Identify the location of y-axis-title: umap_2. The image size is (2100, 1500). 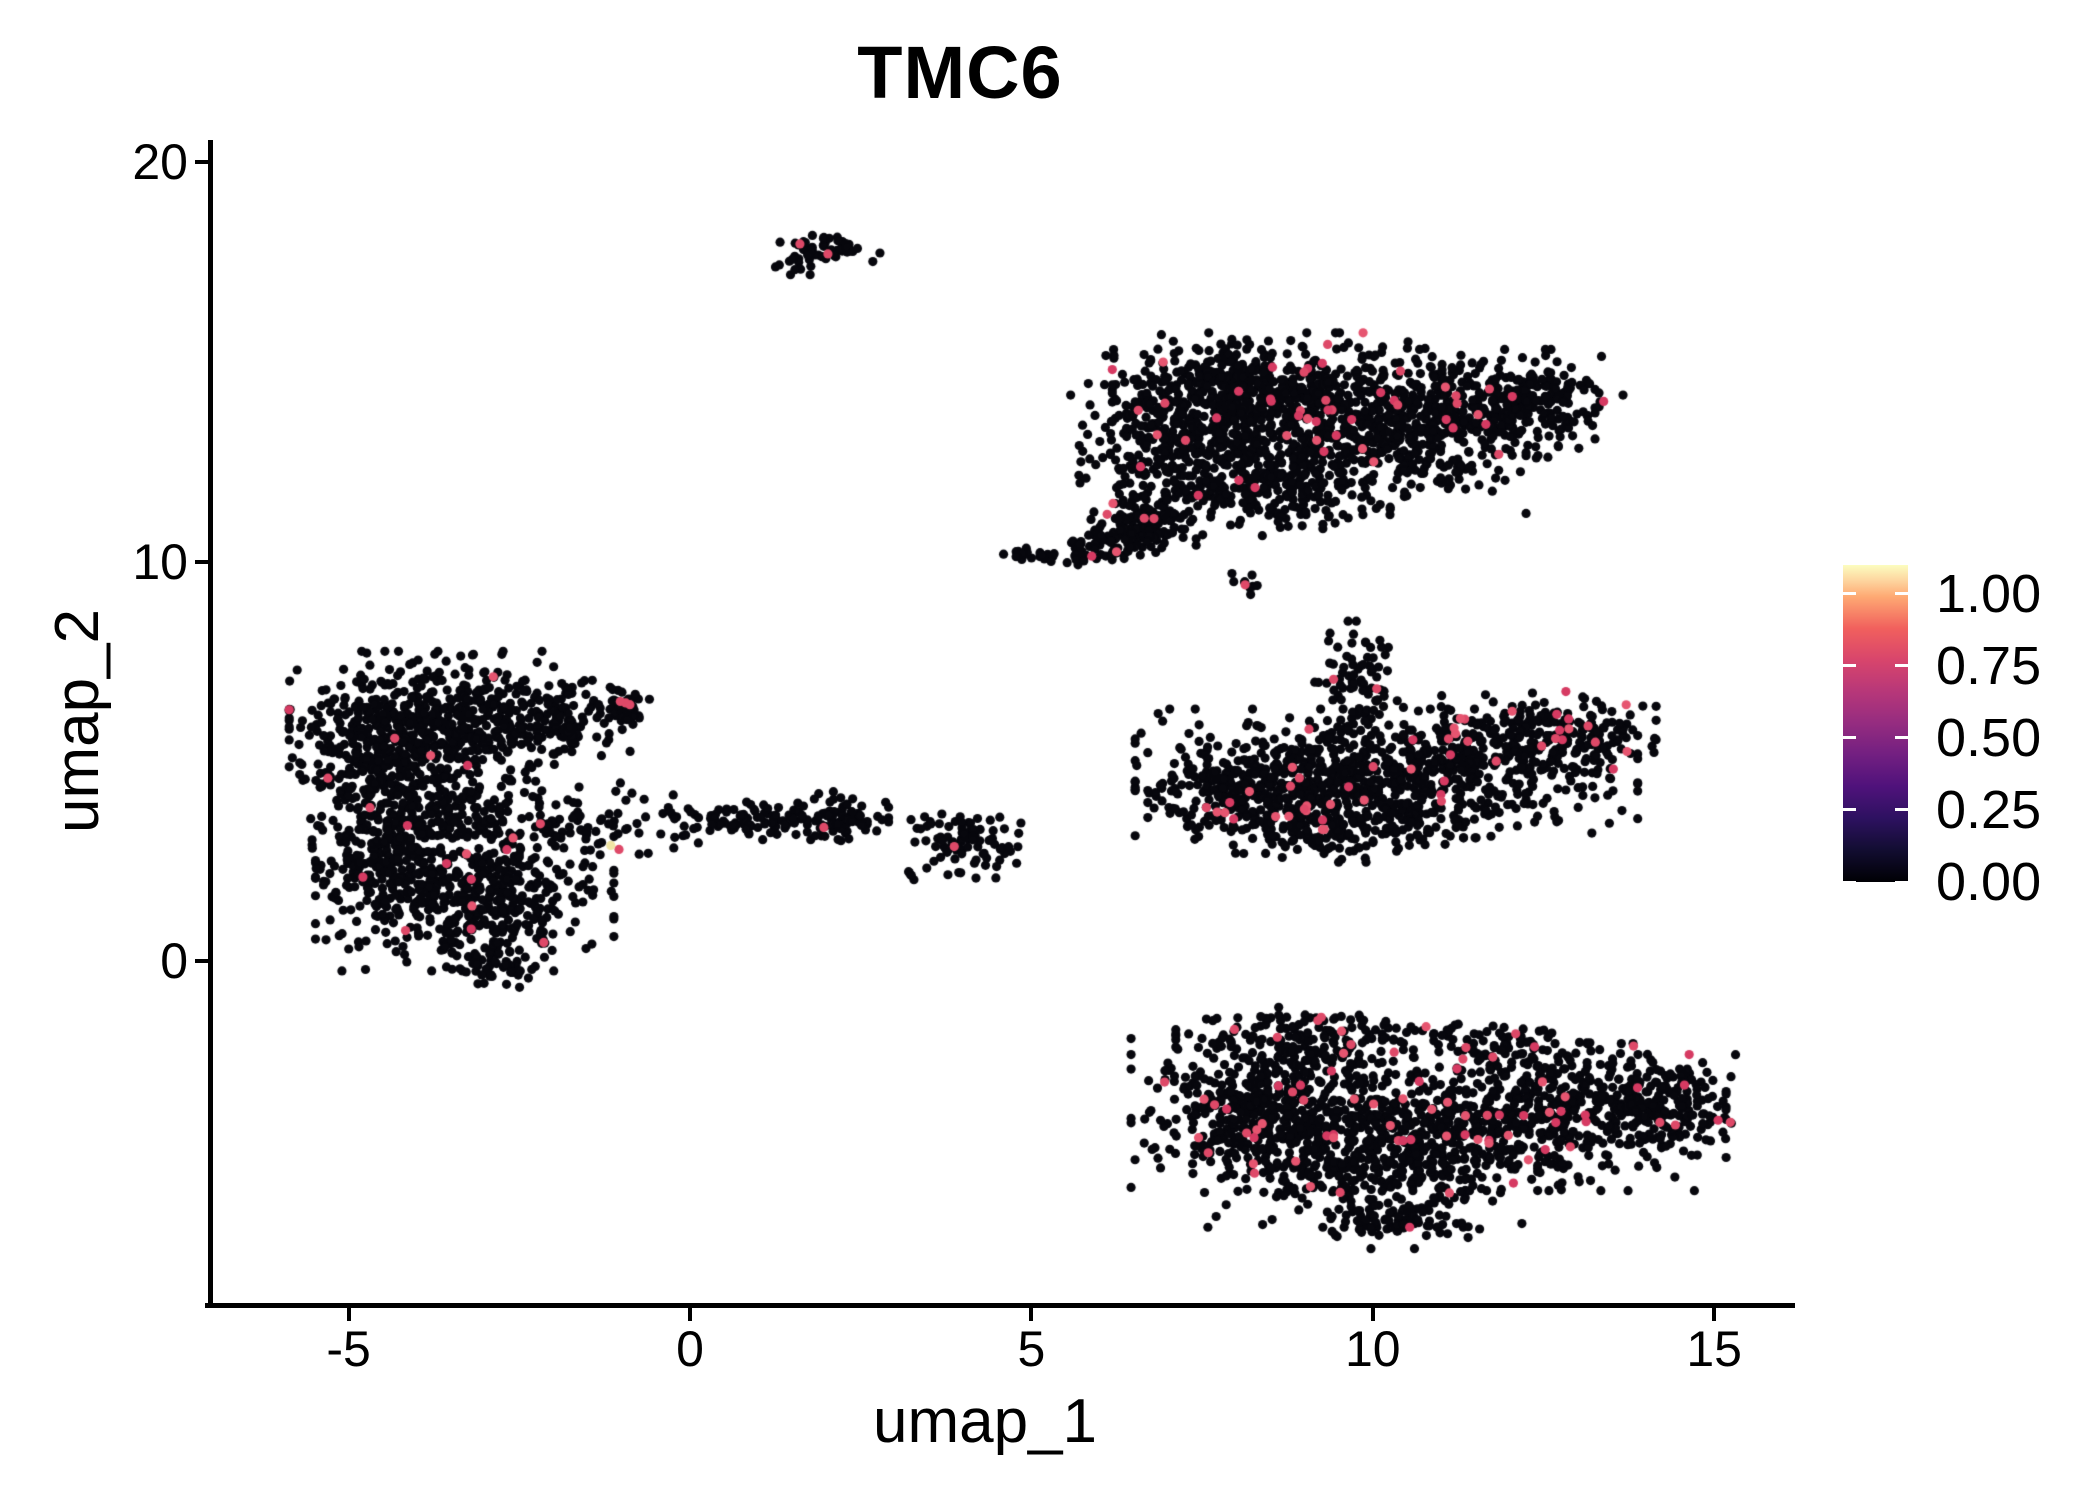
(77, 721).